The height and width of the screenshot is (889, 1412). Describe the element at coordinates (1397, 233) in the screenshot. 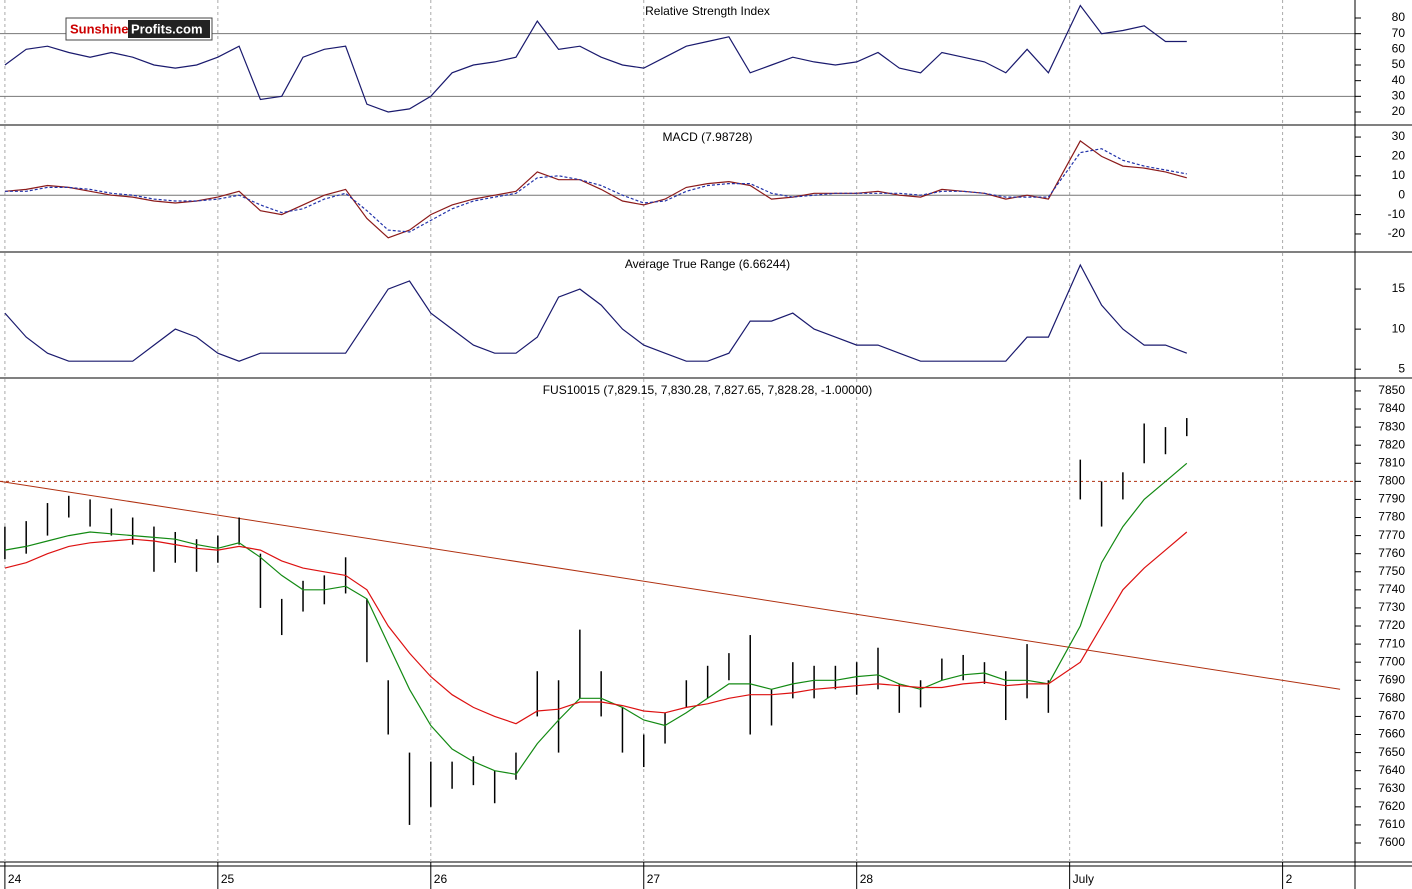

I see `y-tick-label: -20` at that location.